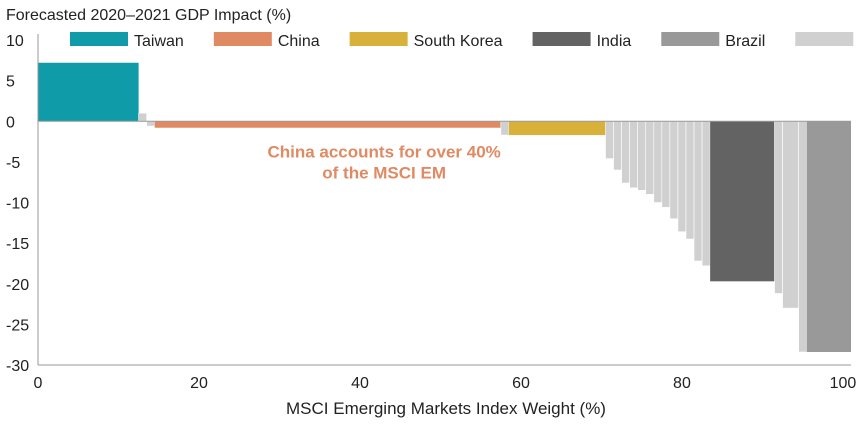 The image size is (860, 425). I want to click on annotation-line-2: of the MSCI EM, so click(384, 173).